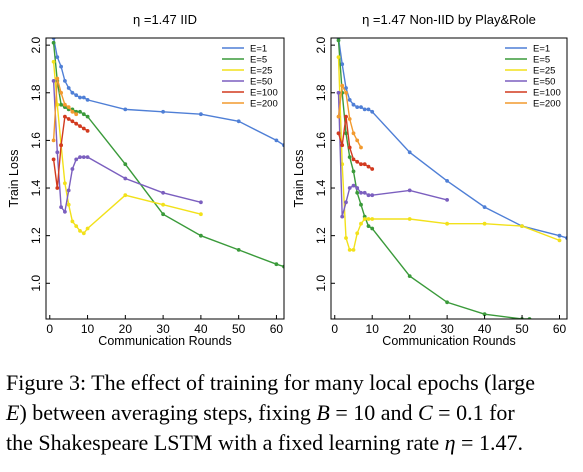 The width and height of the screenshot is (583, 472). Describe the element at coordinates (473, 412) in the screenshot. I see `caption-text-4: = 0.1 for` at that location.